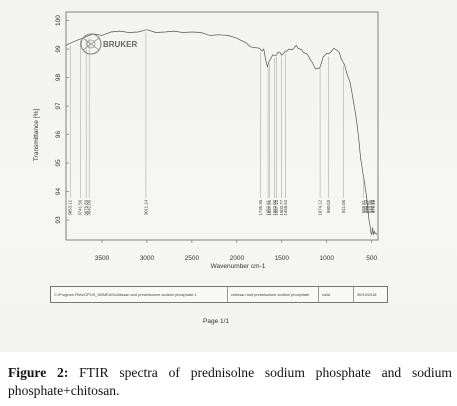  What do you see at coordinates (282, 258) in the screenshot?
I see `x-tick-label: 1500` at bounding box center [282, 258].